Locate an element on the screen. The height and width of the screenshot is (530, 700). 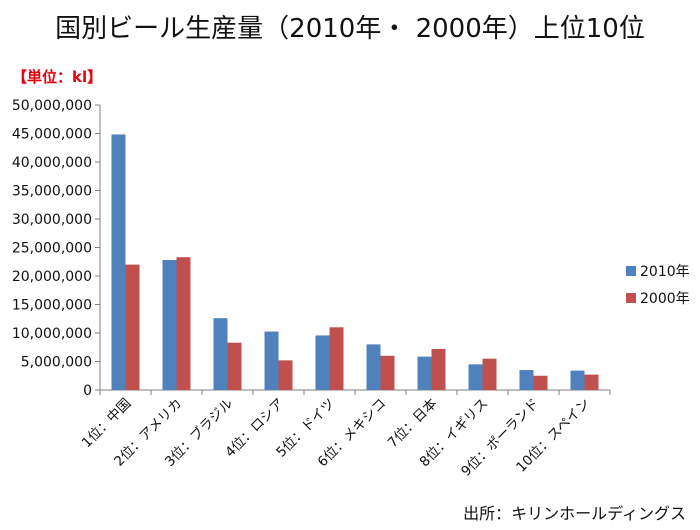
source-note: 出所：キリンホールディングス is located at coordinates (574, 513).